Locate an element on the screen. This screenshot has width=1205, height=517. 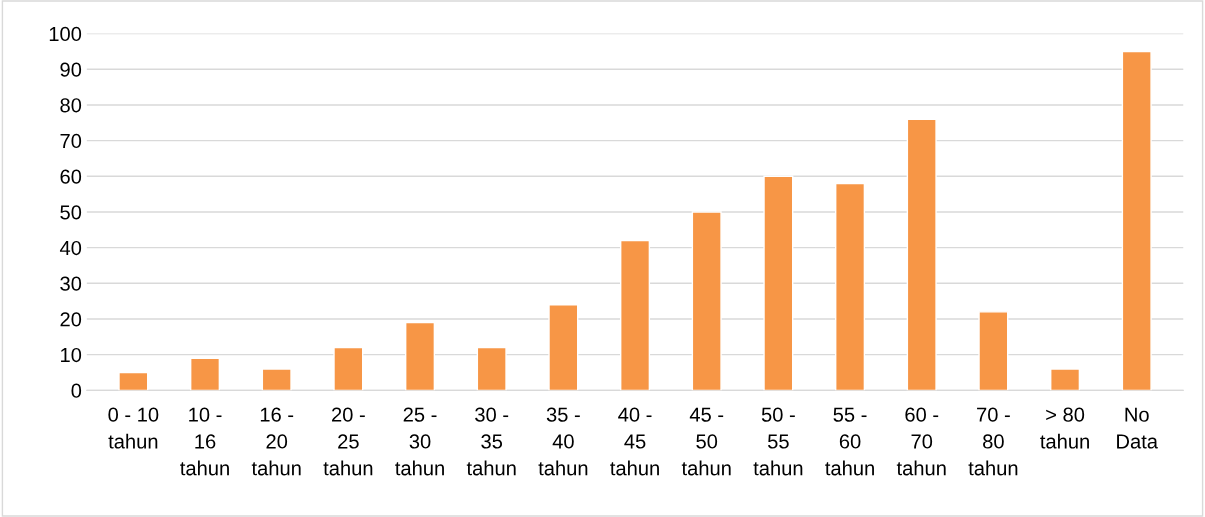
y-tick-label: 30 is located at coordinates (71, 283).